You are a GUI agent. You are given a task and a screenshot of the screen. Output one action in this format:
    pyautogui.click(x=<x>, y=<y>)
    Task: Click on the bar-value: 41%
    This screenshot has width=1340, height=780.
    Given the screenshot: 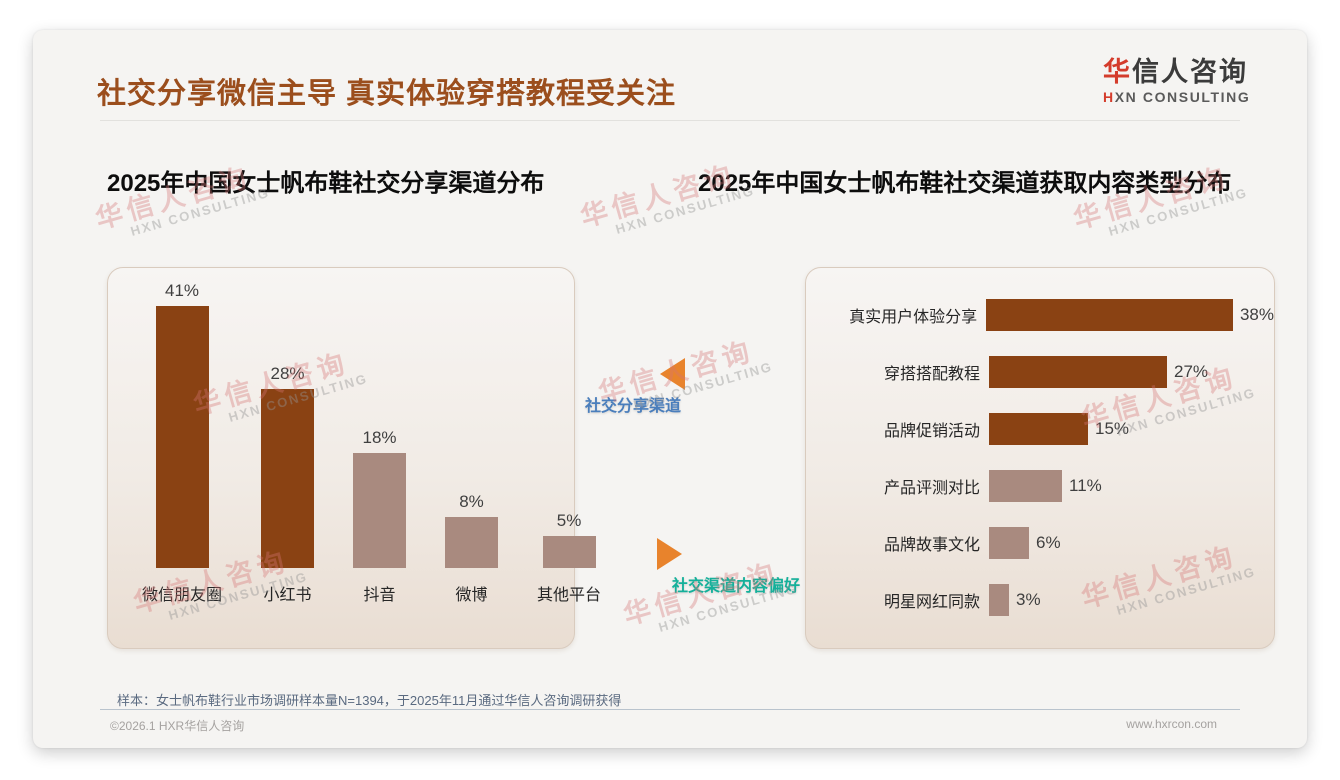 What is the action you would take?
    pyautogui.click(x=182, y=290)
    